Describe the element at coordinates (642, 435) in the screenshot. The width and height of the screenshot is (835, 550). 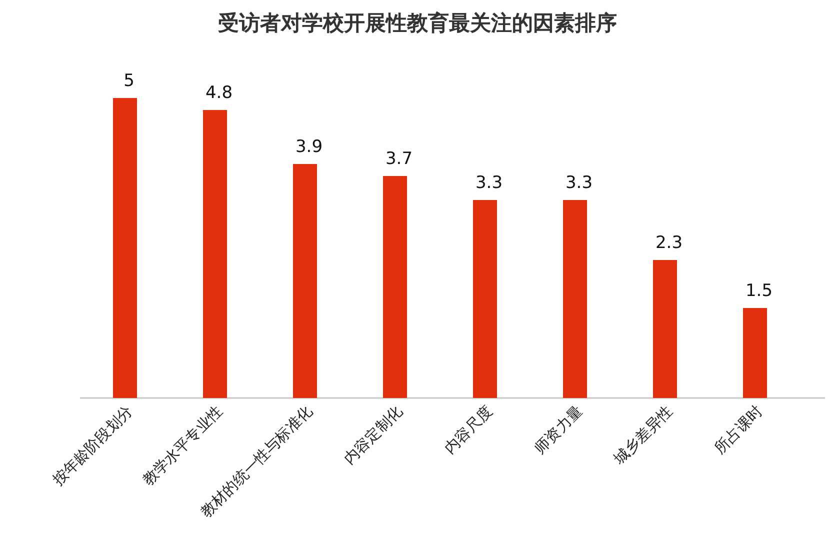
I see `x-tick-label: 城乡差异性` at that location.